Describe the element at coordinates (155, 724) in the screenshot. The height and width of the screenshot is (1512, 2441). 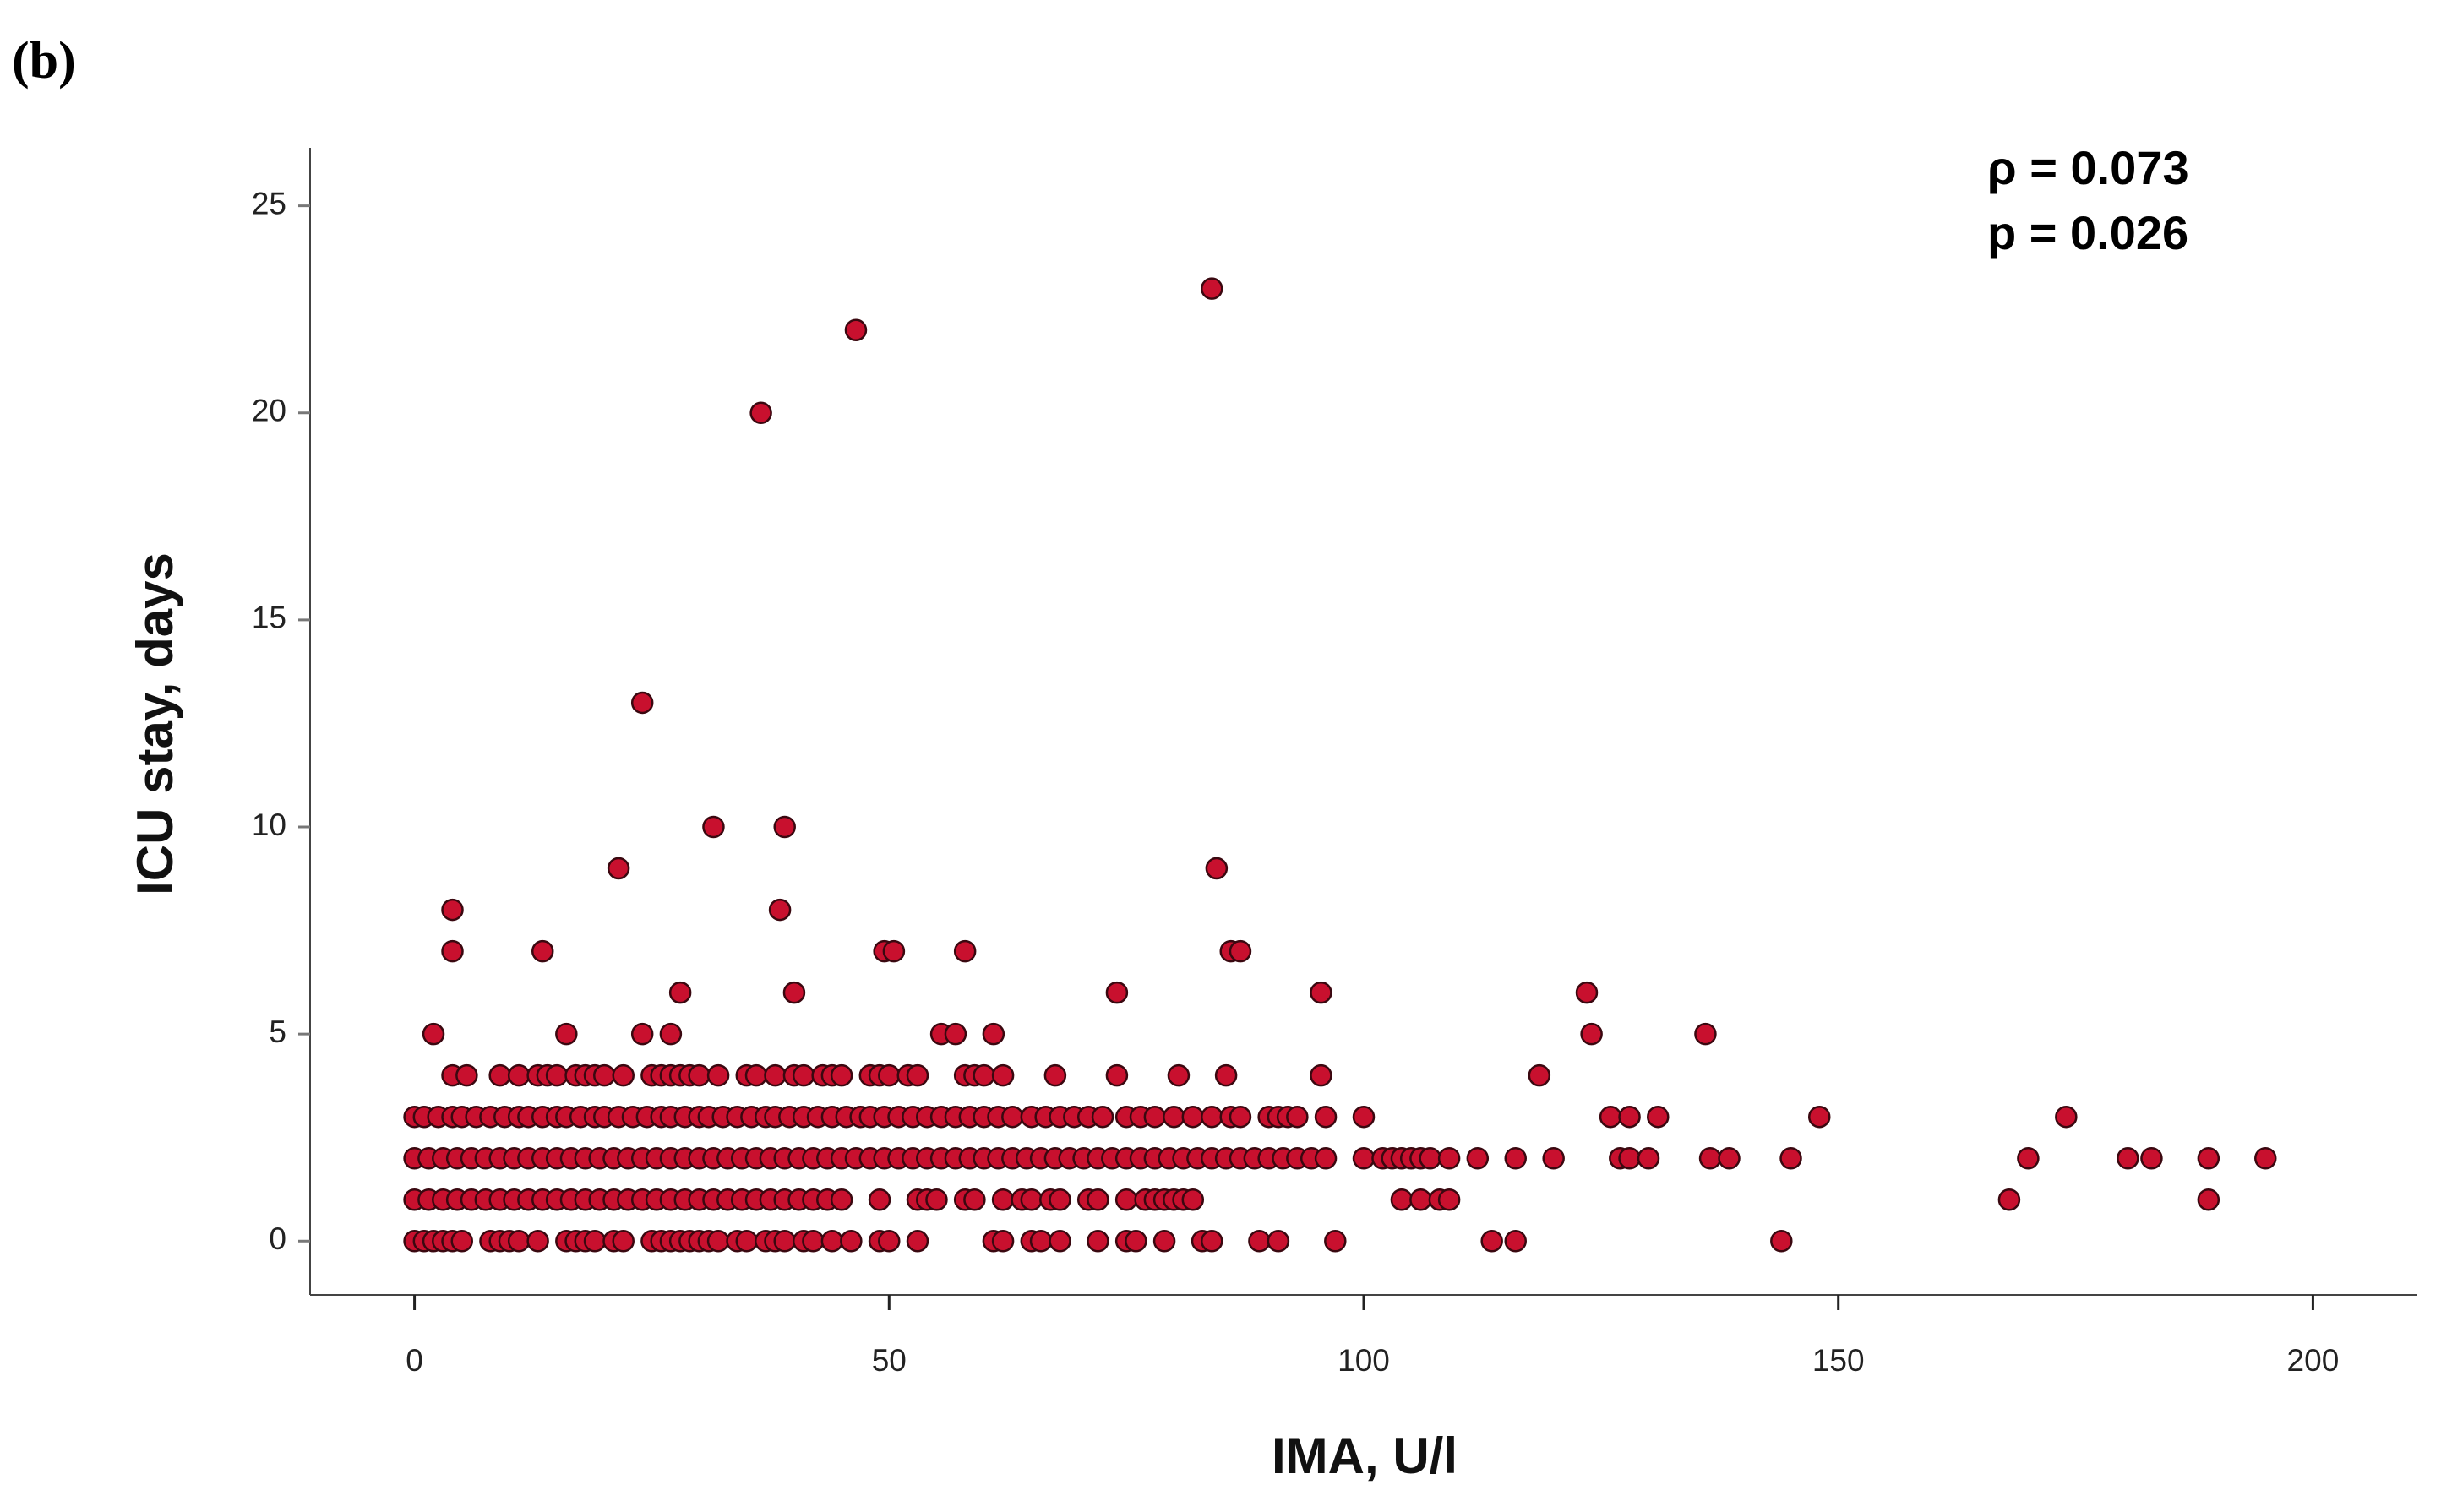
I see `y-axis-title: ICU stay, days` at that location.